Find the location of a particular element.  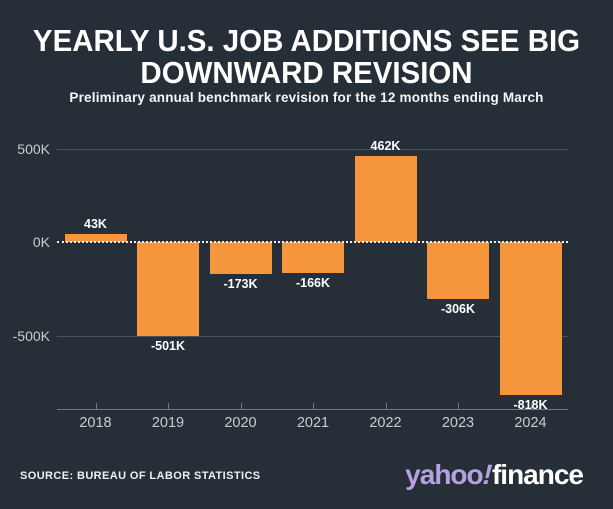

bar-value-label: -166K is located at coordinates (313, 283).